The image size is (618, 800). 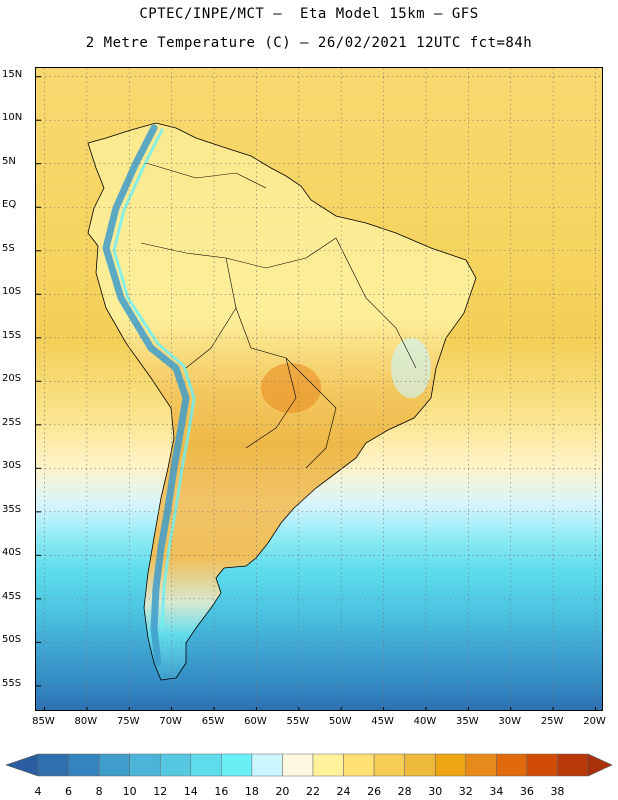 I want to click on lon-label: 65W, so click(x=213, y=721).